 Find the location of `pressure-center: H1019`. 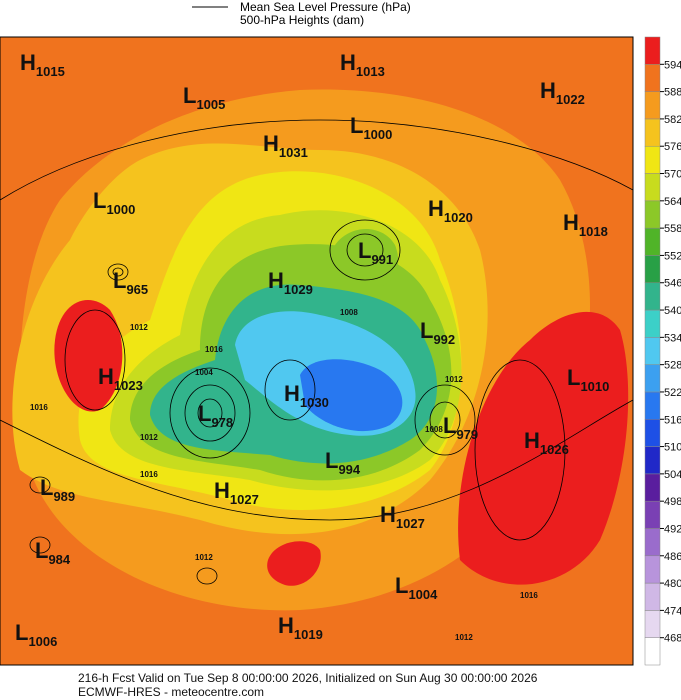

pressure-center: H1019 is located at coordinates (300, 627).